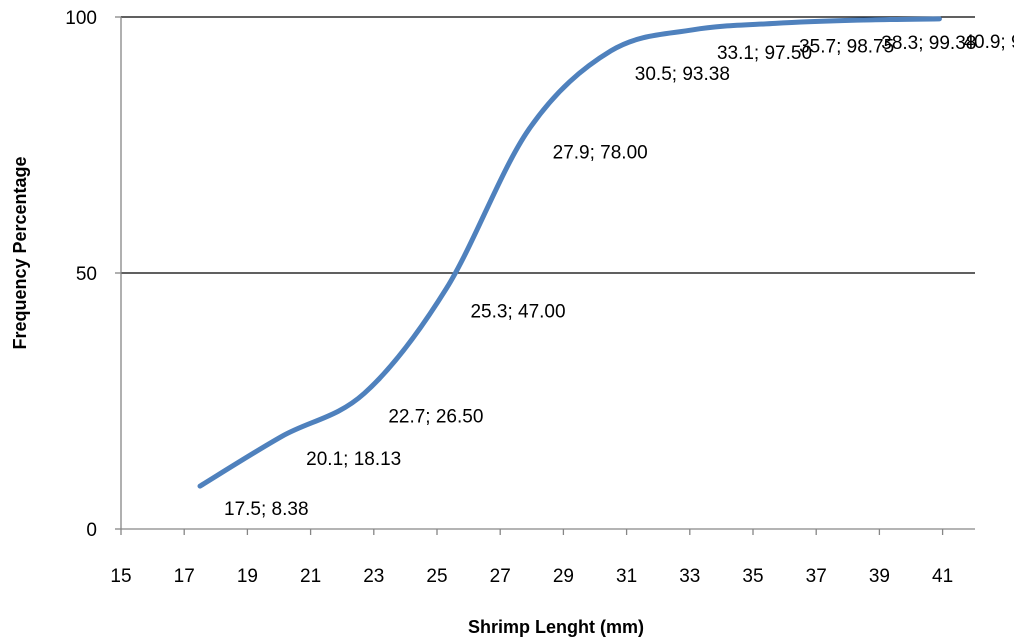 The image size is (1014, 640). Describe the element at coordinates (600, 153) in the screenshot. I see `data-label: 27.9; 78.00` at that location.